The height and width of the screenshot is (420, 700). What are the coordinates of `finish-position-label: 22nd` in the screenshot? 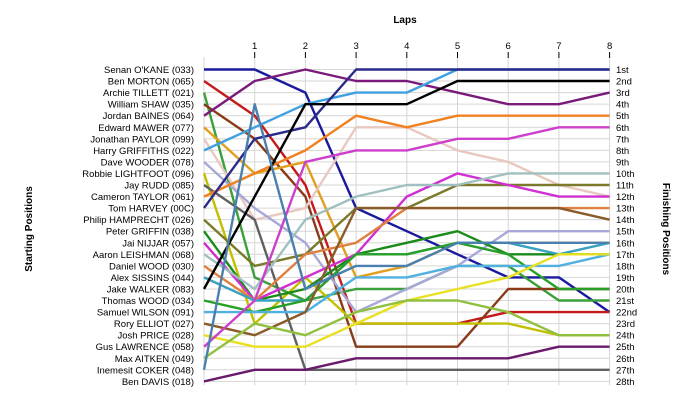 It's located at (626, 313).